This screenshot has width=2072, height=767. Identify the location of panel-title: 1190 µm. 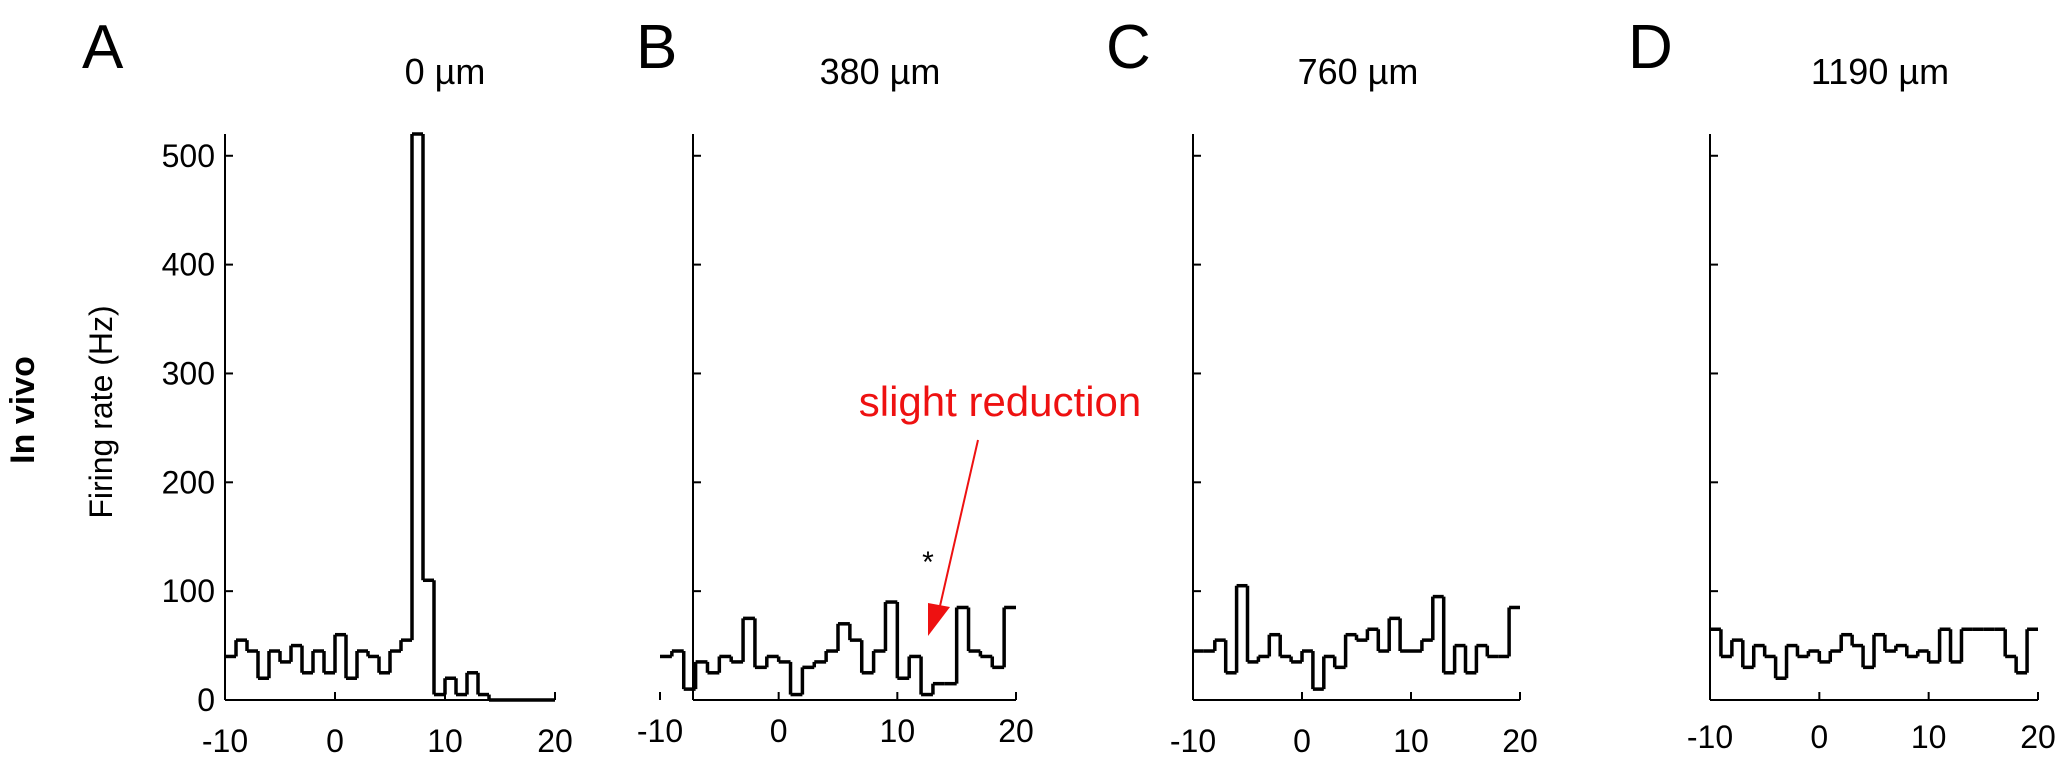
(1880, 71).